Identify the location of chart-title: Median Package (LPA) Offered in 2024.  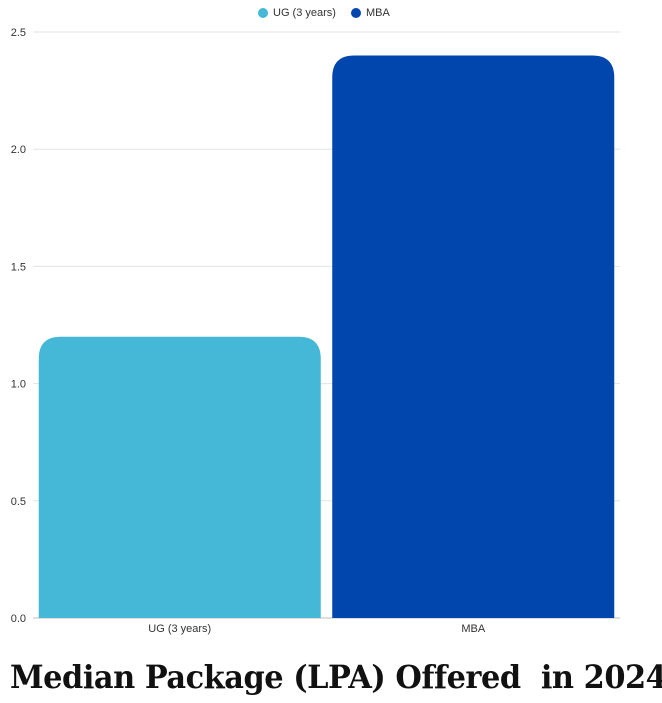
(336, 677).